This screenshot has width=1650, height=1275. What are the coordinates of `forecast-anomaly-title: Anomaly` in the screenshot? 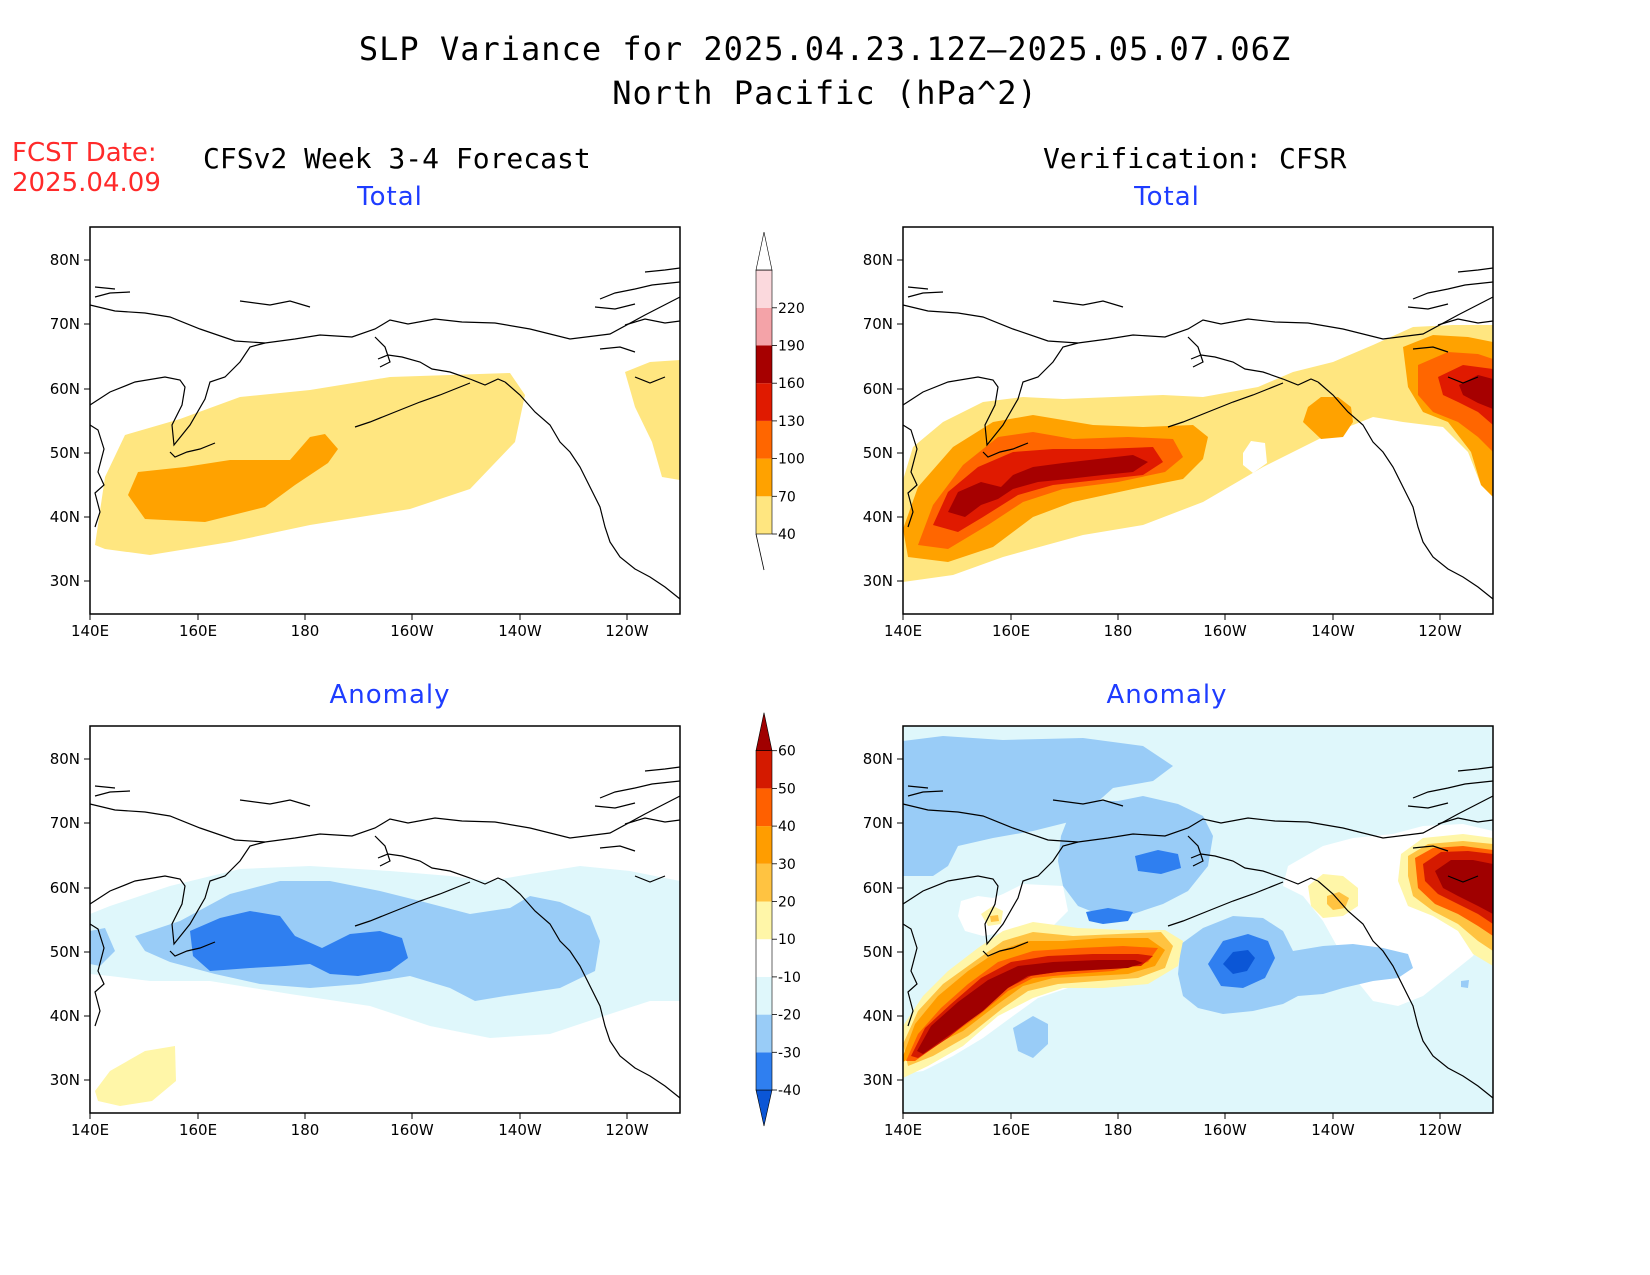 It's located at (390, 695).